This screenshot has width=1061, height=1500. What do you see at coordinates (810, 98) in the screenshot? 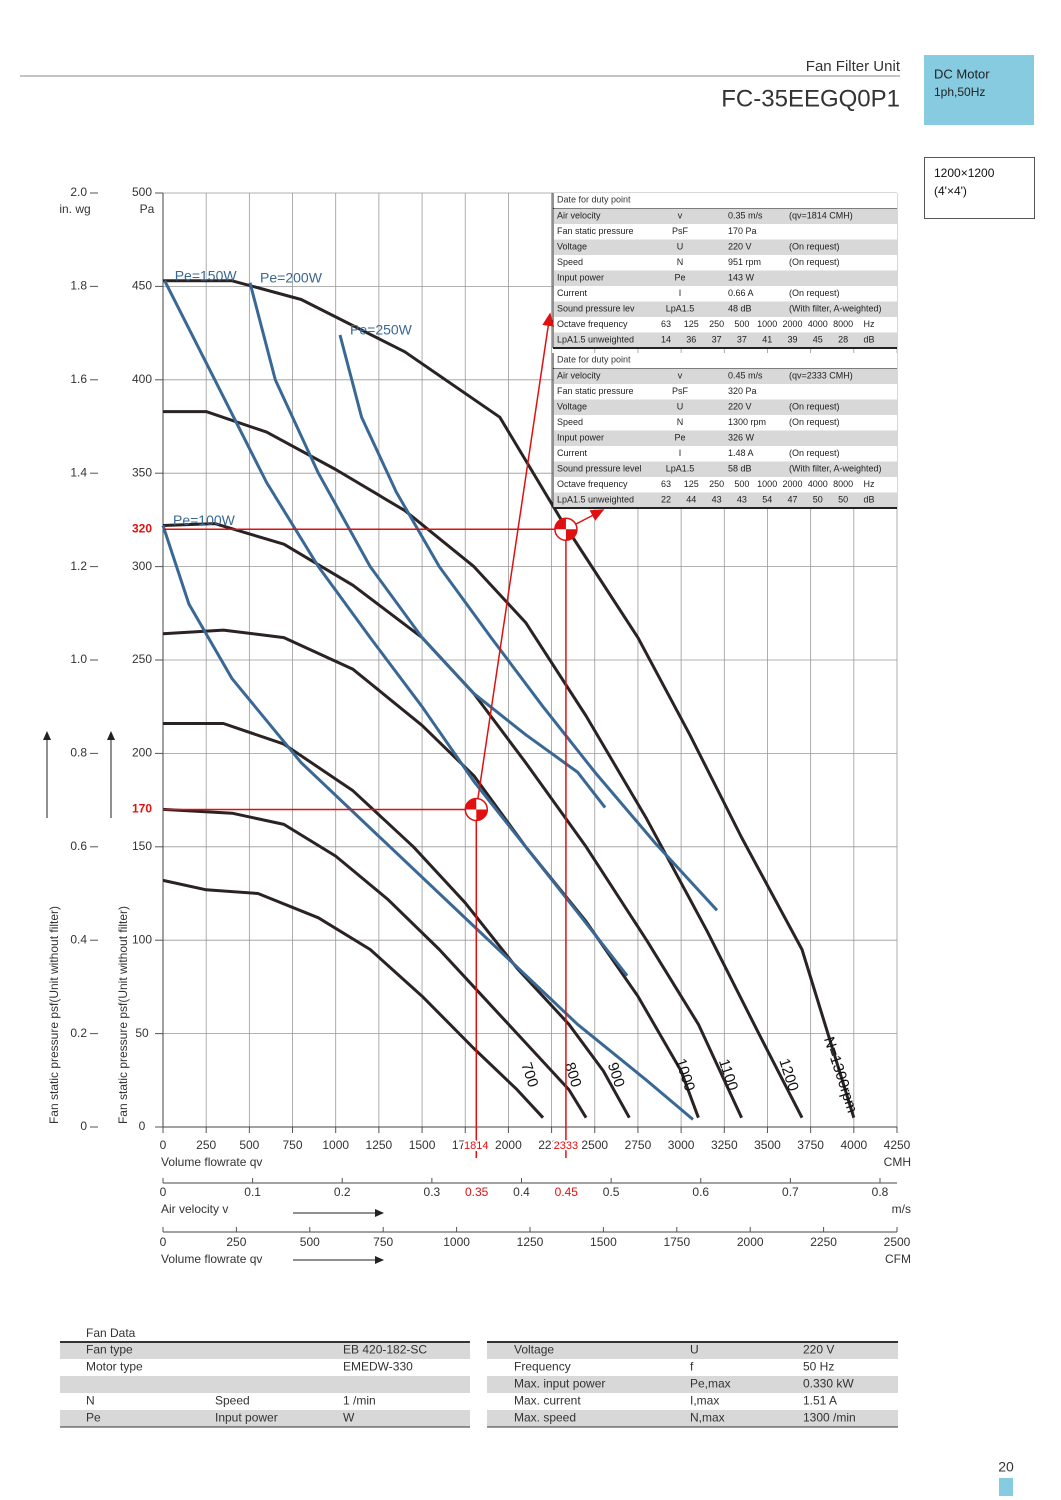
I see `model: FC-35EEGQ0P1` at bounding box center [810, 98].